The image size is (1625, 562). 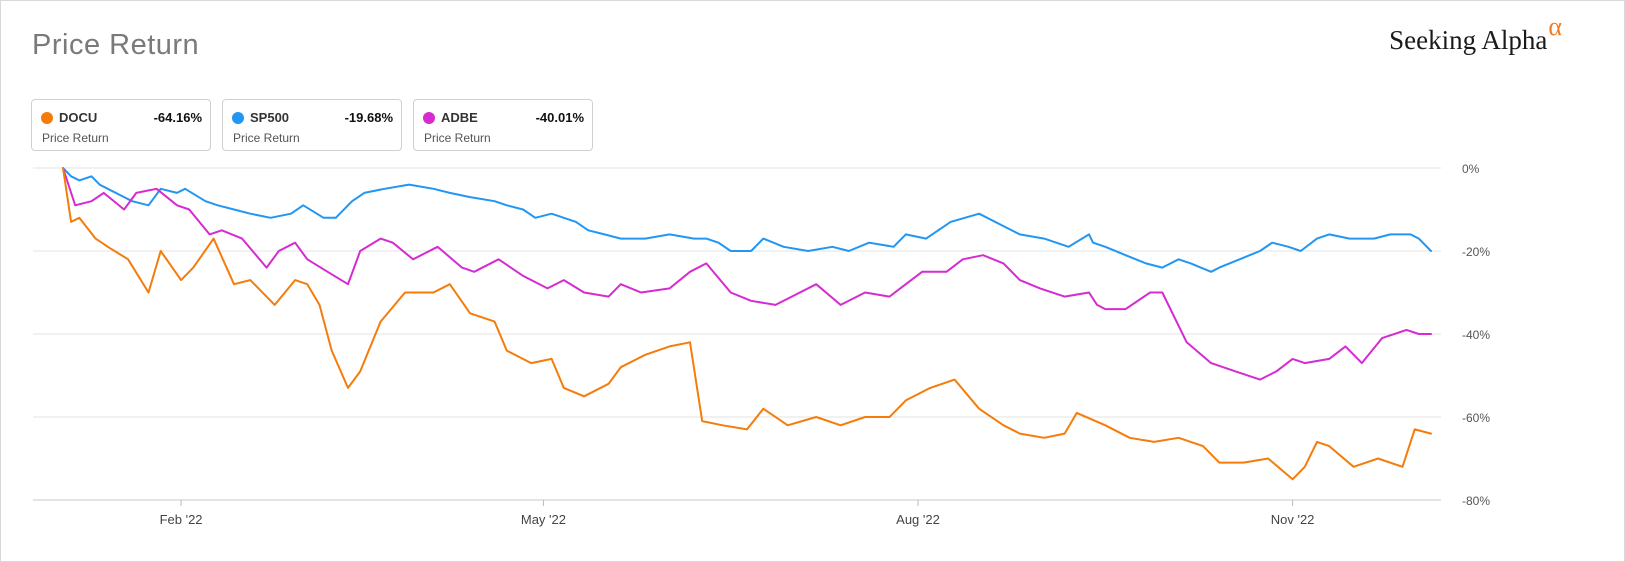 What do you see at coordinates (918, 519) in the screenshot?
I see `x-tick-label: Aug '22` at bounding box center [918, 519].